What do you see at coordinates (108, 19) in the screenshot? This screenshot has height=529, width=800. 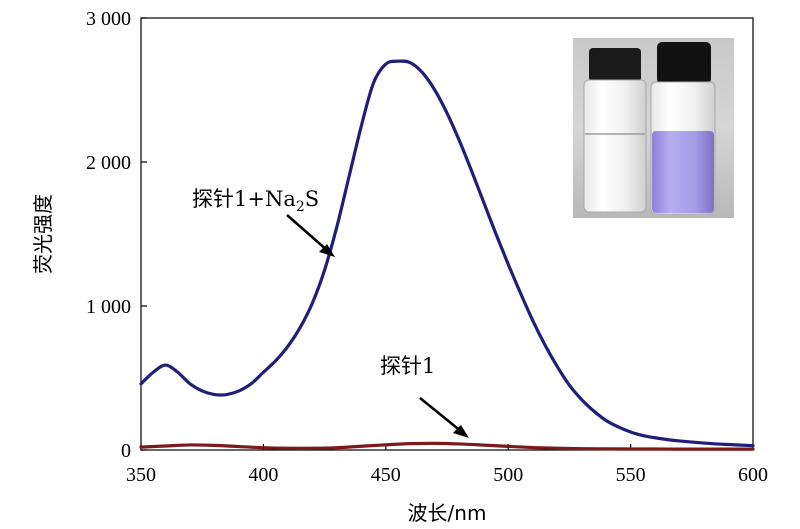 I see `y-tick-label: 3 000` at bounding box center [108, 19].